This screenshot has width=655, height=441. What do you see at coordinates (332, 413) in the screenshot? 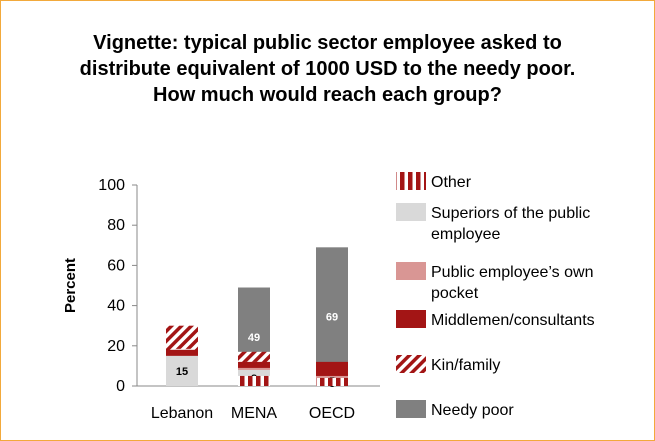
I see `x-tick-label: OECD` at bounding box center [332, 413].